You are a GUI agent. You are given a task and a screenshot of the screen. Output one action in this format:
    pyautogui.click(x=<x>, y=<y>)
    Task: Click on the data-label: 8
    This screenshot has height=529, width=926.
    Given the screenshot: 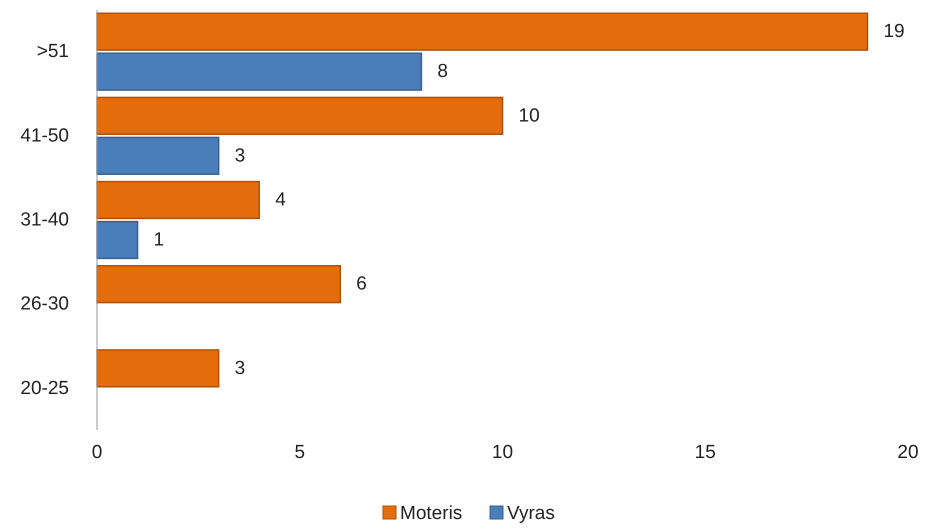 What is the action you would take?
    pyautogui.click(x=442, y=71)
    